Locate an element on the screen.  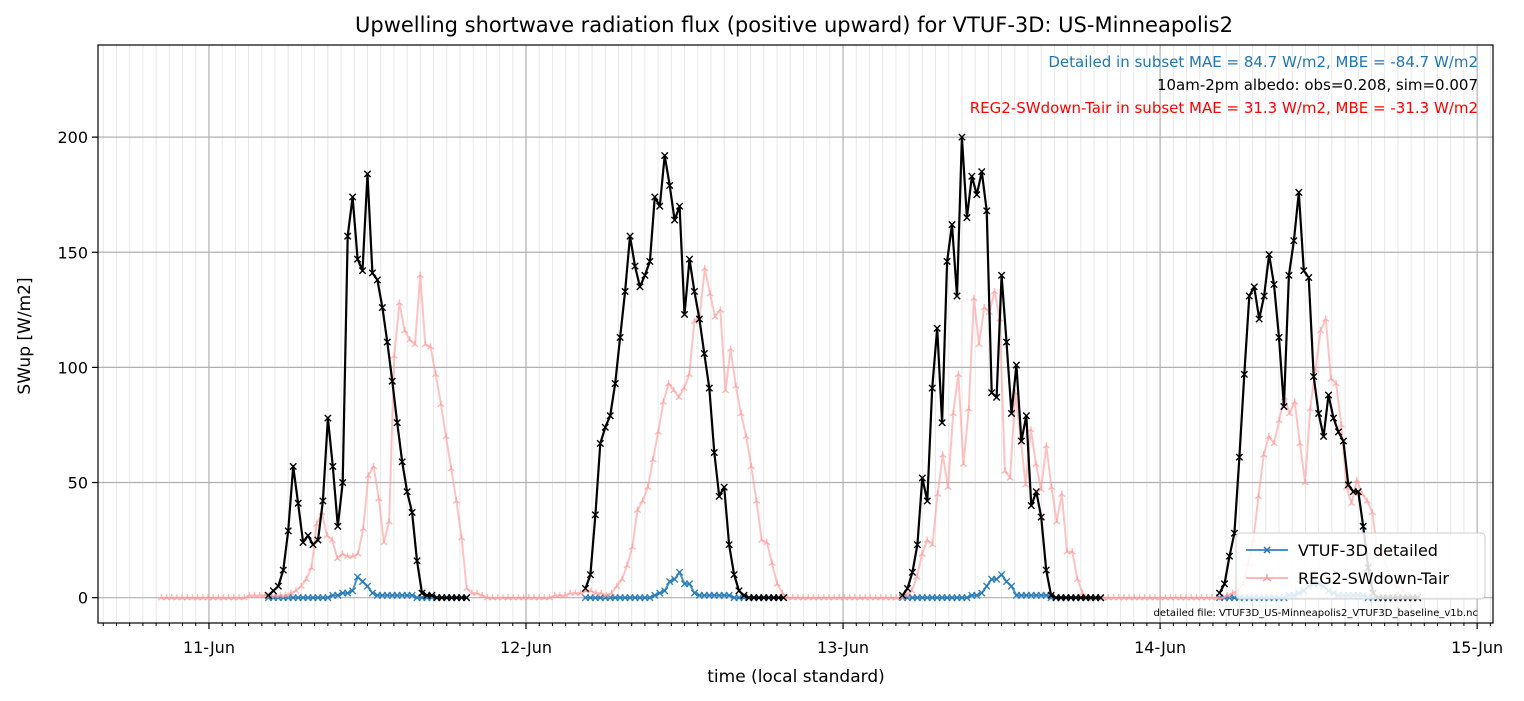
y-tick-label: 150 is located at coordinates (72, 252).